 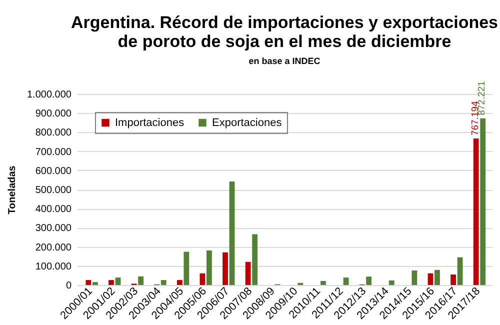 What do you see at coordinates (247, 122) in the screenshot?
I see `legend-label: Exportaciones` at bounding box center [247, 122].